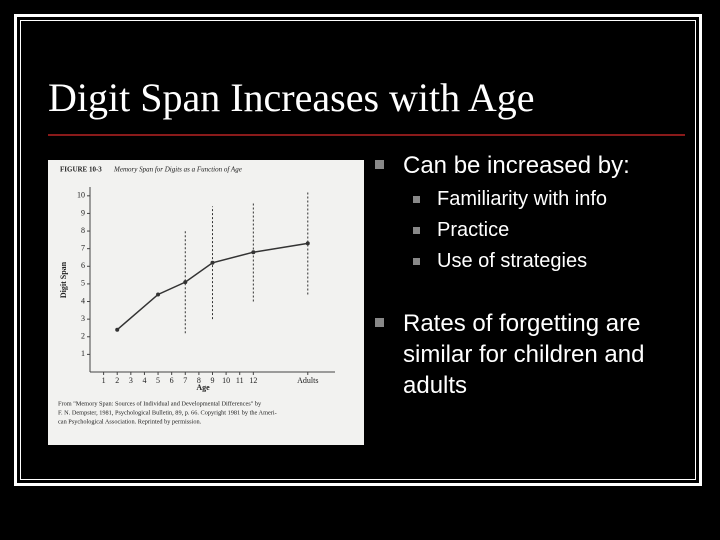 Image resolution: width=720 pixels, height=540 pixels. Describe the element at coordinates (512, 261) in the screenshot. I see `sub-bullet-text: Use of strategies` at that location.